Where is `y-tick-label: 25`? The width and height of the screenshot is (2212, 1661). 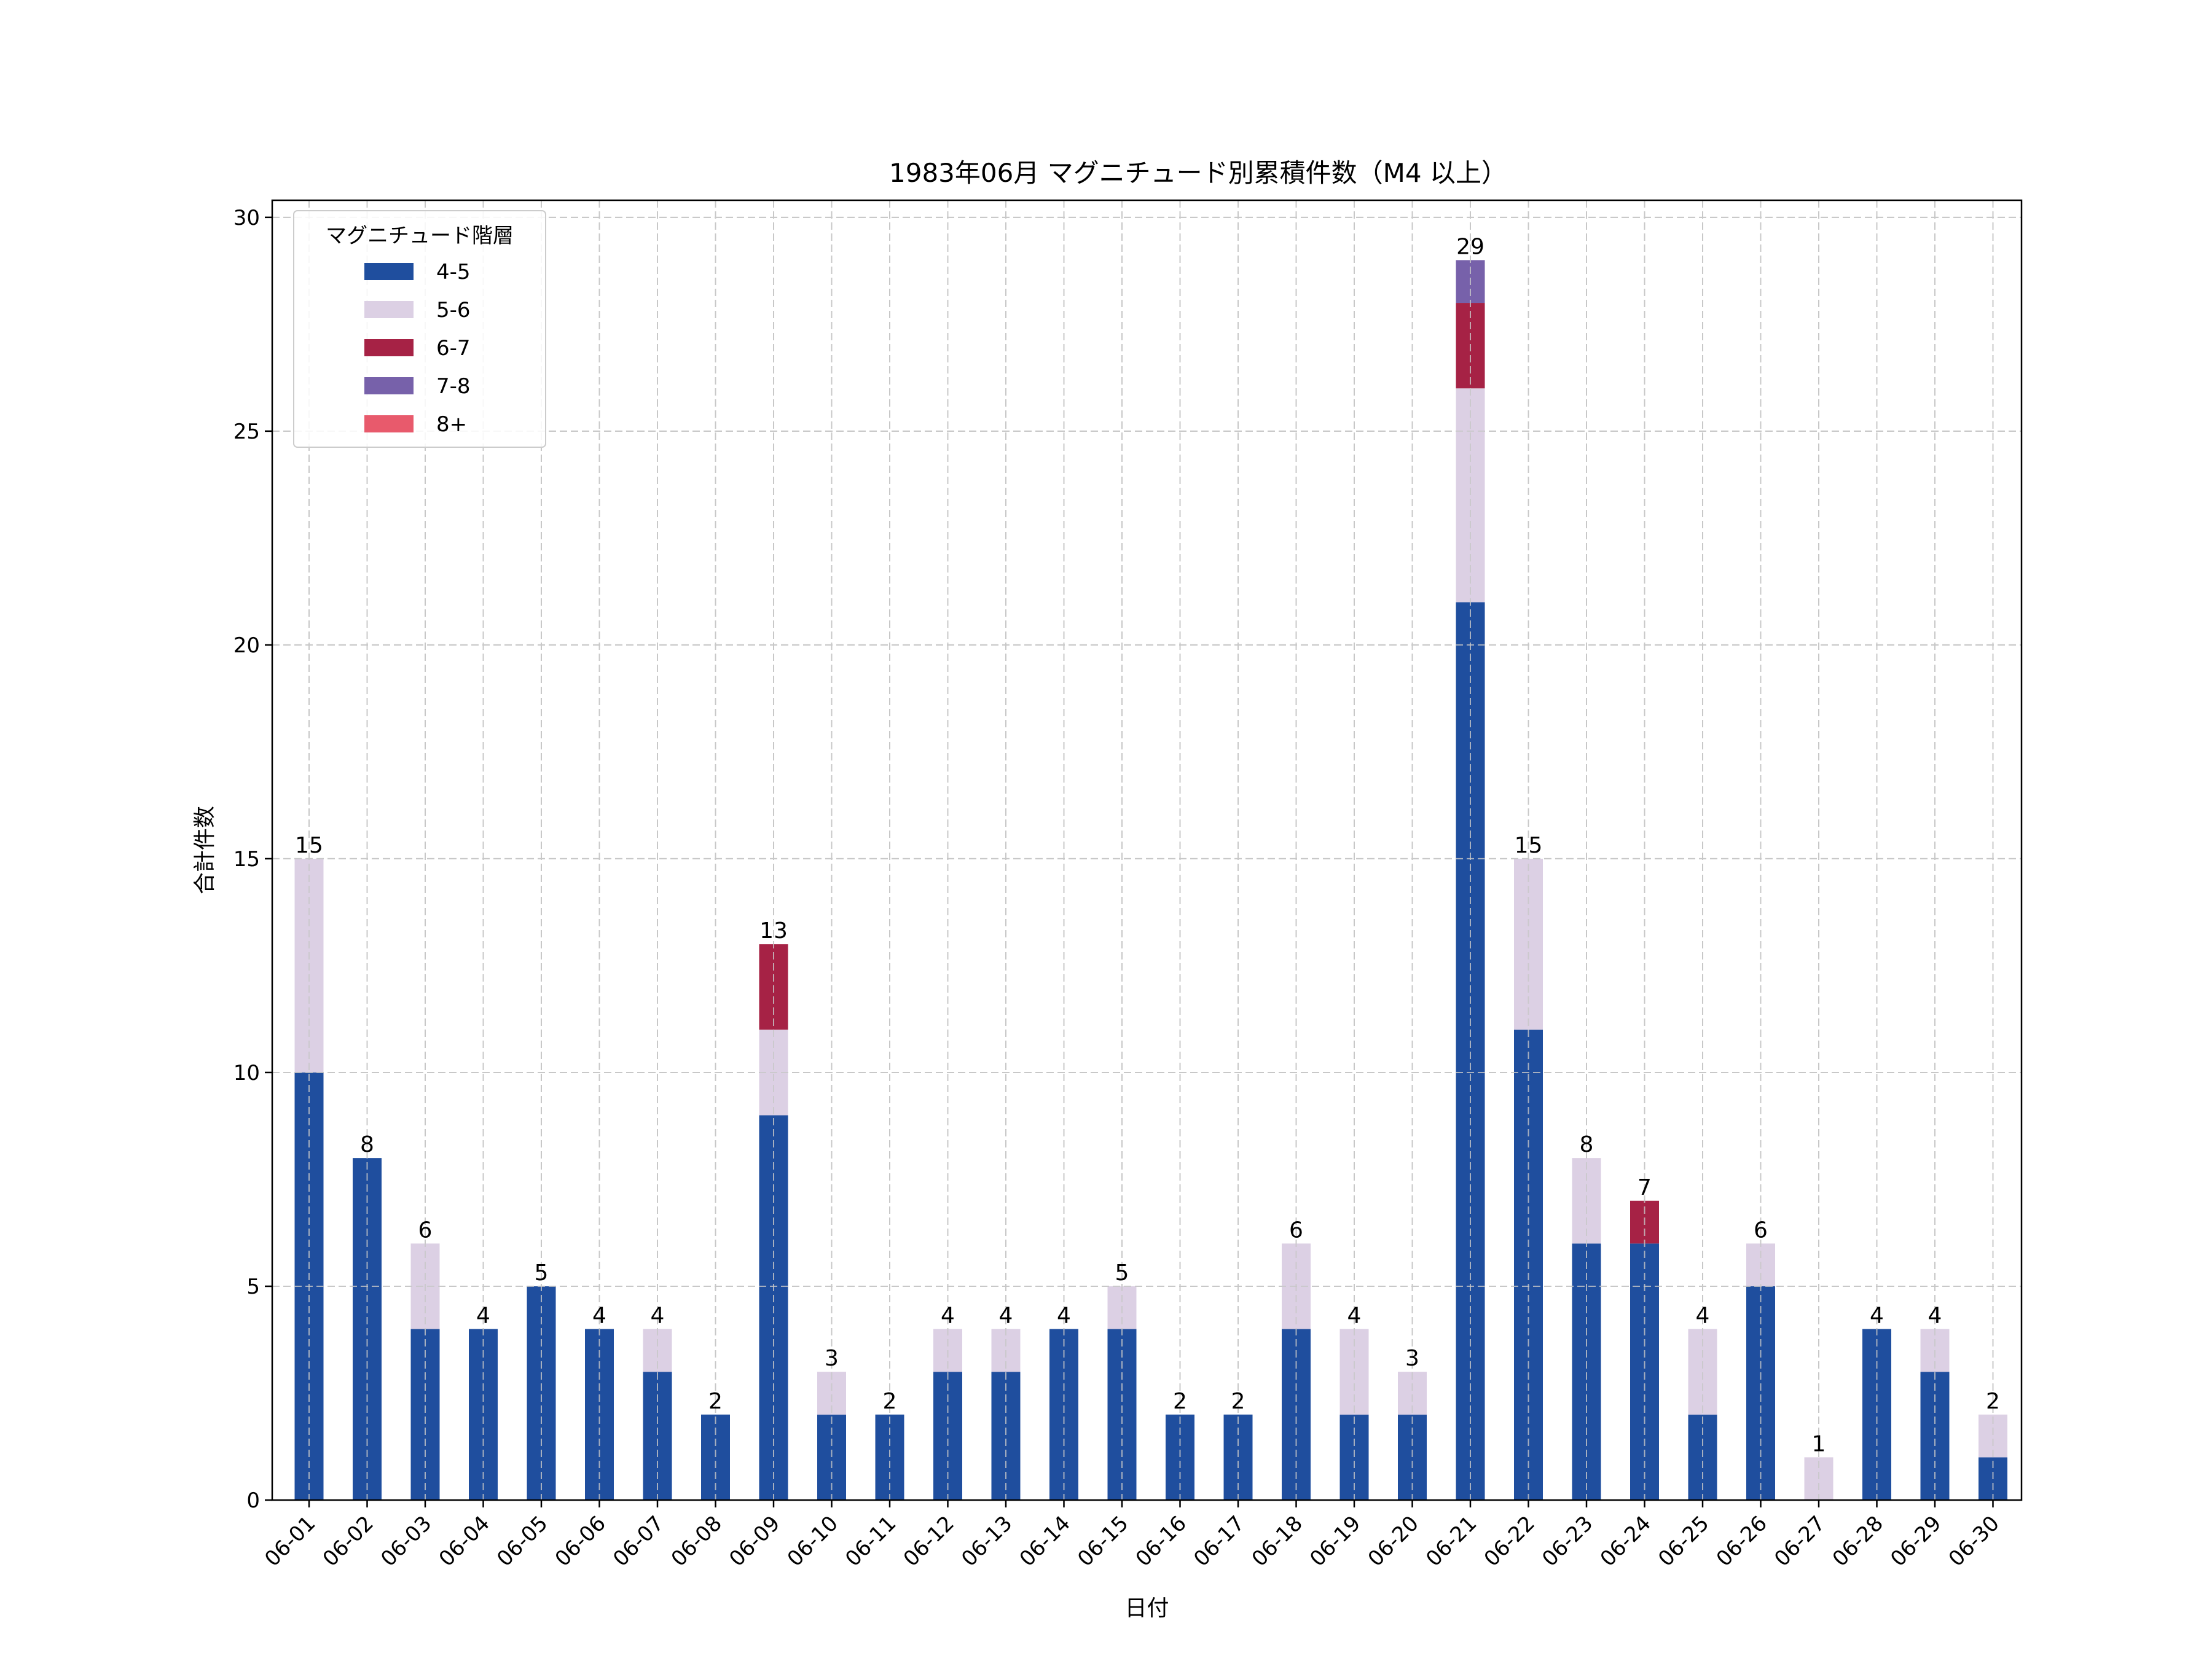 y-tick-label: 25 is located at coordinates (246, 432).